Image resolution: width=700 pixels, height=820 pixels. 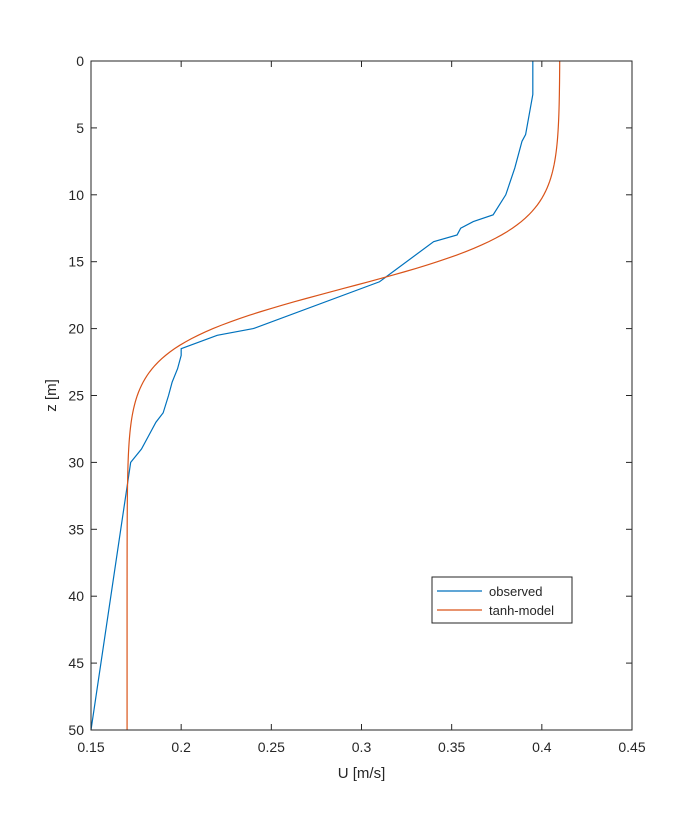 What do you see at coordinates (76, 529) in the screenshot?
I see `y-tick-label: 35` at bounding box center [76, 529].